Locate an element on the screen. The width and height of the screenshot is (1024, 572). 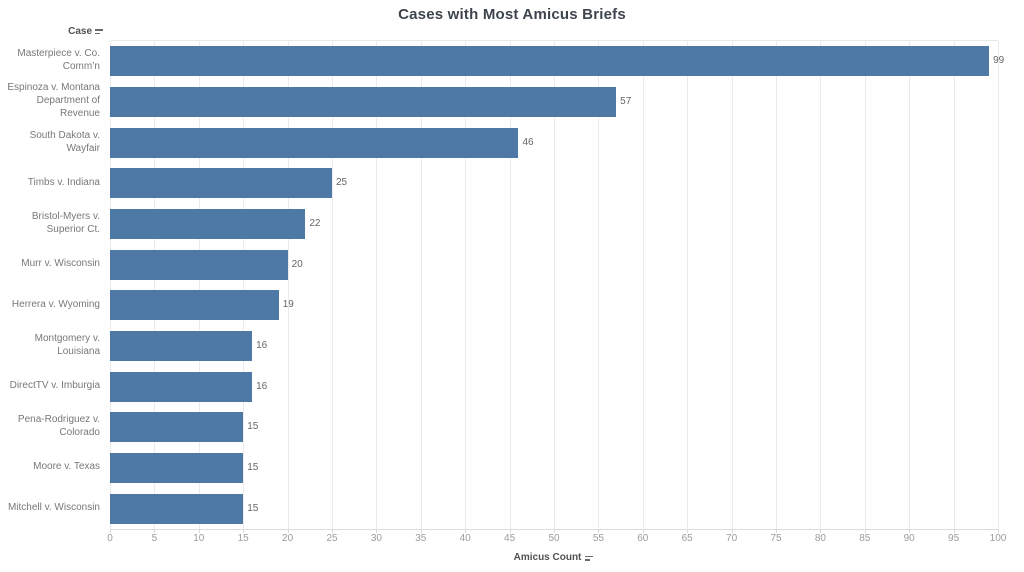
category-label: Moore v. Texas is located at coordinates (66, 467).